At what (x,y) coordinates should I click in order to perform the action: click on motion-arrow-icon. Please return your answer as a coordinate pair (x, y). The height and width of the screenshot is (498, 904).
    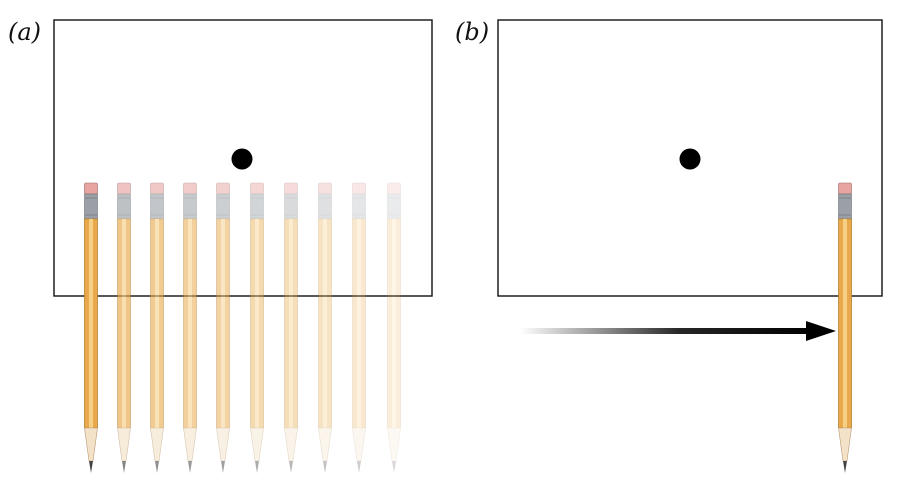
    Looking at the image, I should click on (678, 331).